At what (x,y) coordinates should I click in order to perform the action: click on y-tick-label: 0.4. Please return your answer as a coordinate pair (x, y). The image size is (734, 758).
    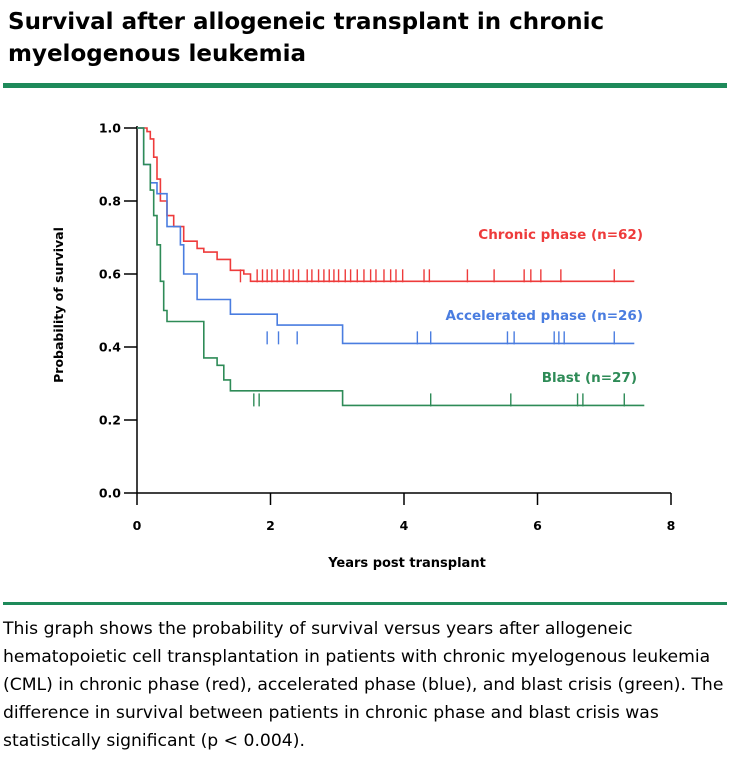
    Looking at the image, I should click on (110, 347).